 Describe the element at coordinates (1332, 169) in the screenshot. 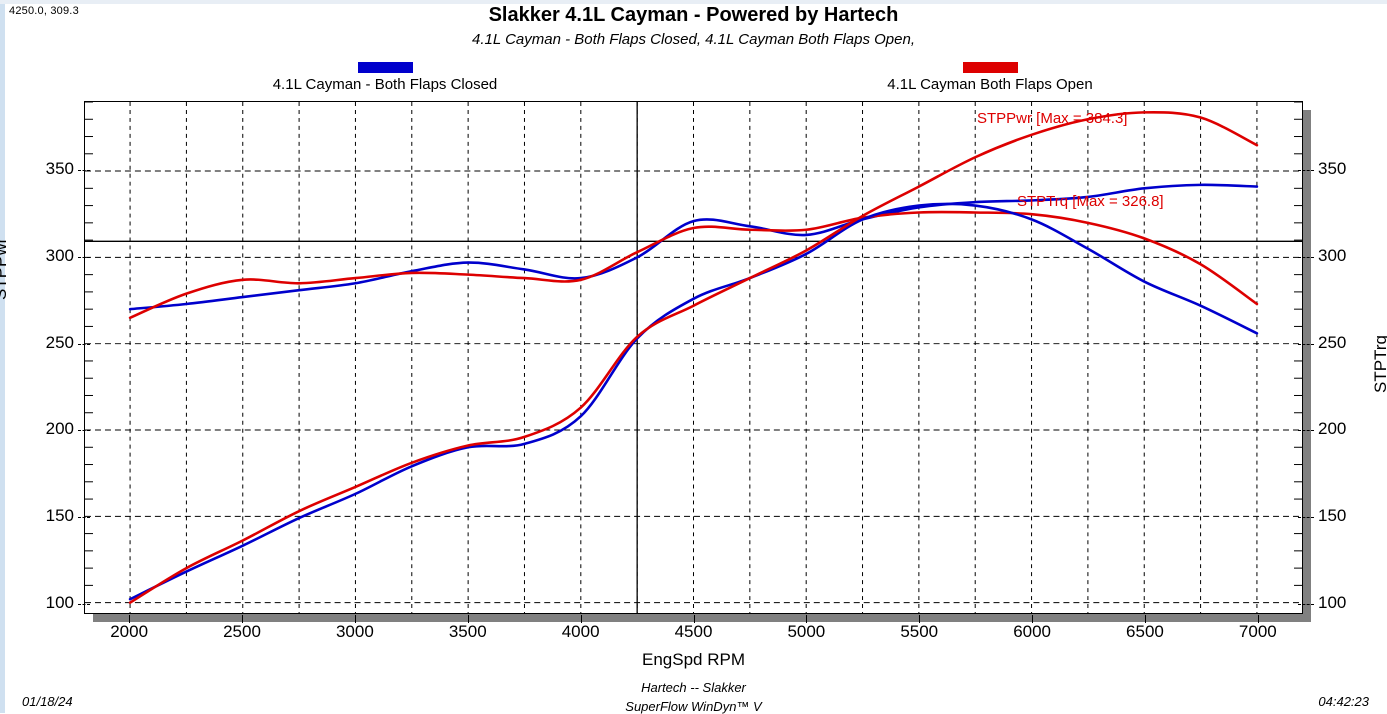

I see `y-axis-right-tick-label: 350` at that location.